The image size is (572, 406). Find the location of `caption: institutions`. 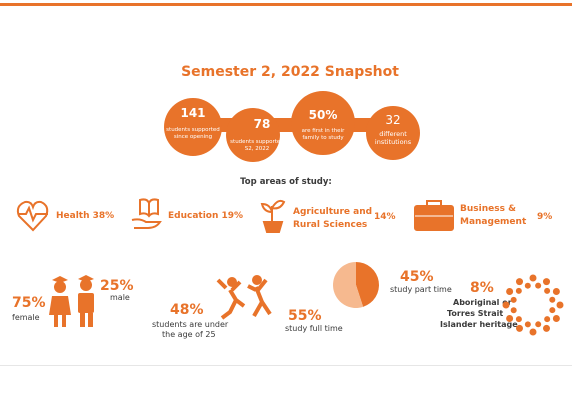

caption: institutions is located at coordinates (393, 142).